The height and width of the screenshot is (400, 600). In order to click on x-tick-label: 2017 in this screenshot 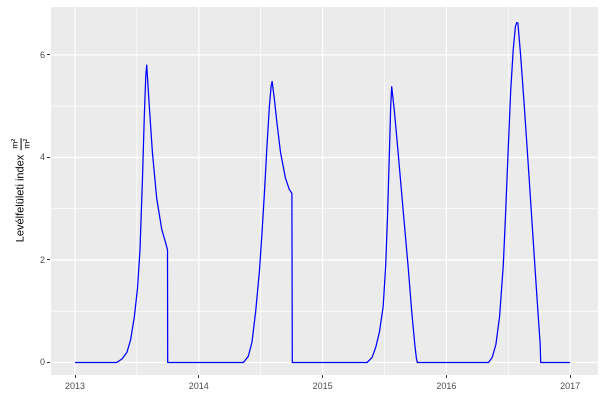, I will do `click(570, 386)`.